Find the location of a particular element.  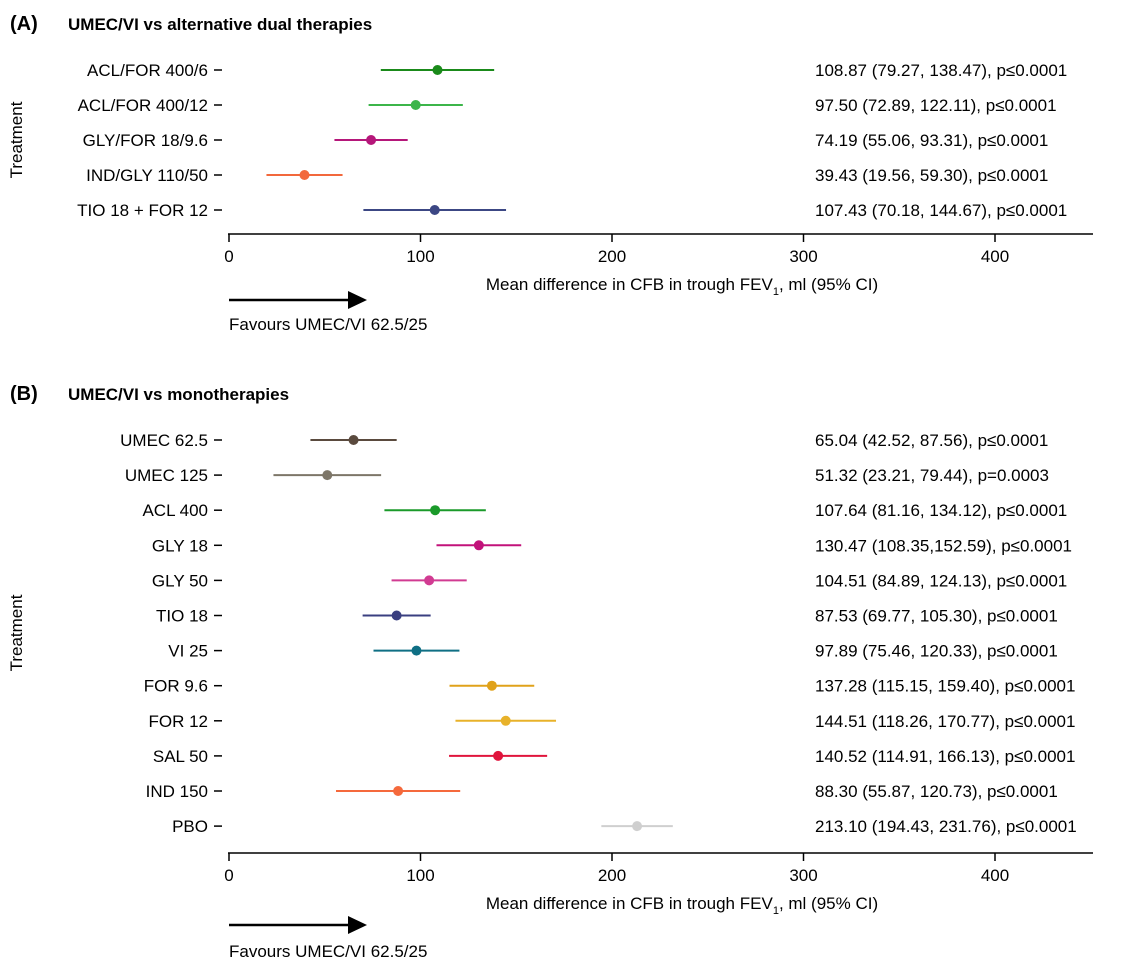

treatment-label: VI 25 is located at coordinates (188, 651).